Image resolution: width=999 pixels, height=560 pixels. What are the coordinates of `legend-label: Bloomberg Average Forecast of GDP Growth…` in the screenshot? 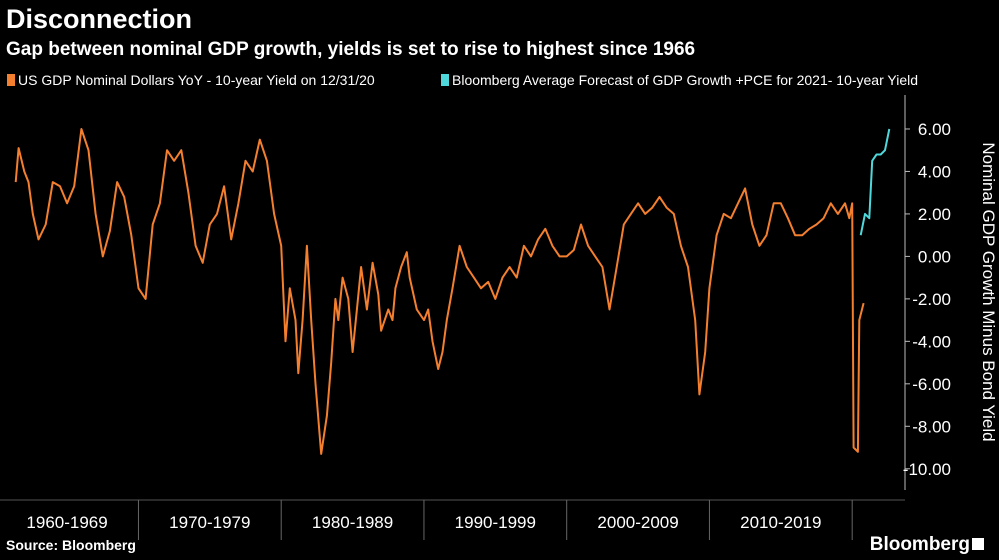 It's located at (685, 80).